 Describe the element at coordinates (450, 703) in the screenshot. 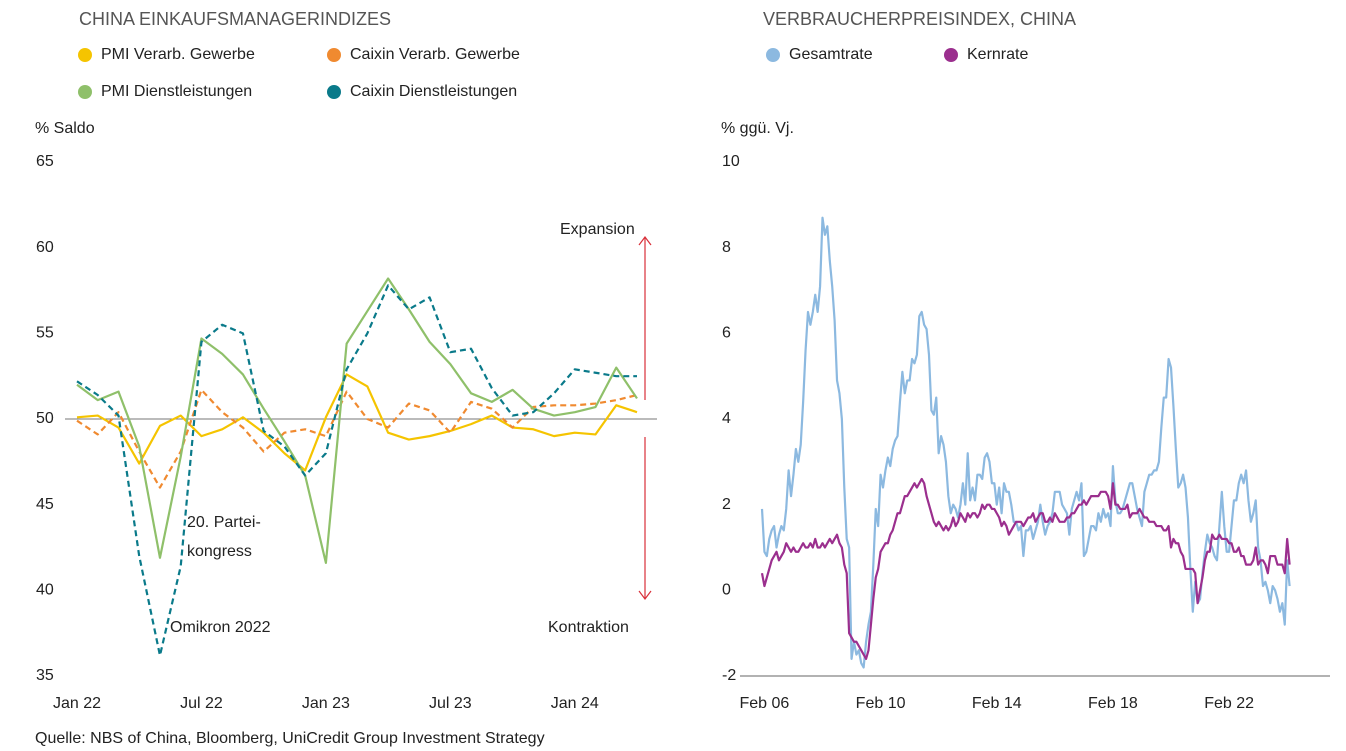

I see `x-tick-label: Jul 23` at that location.